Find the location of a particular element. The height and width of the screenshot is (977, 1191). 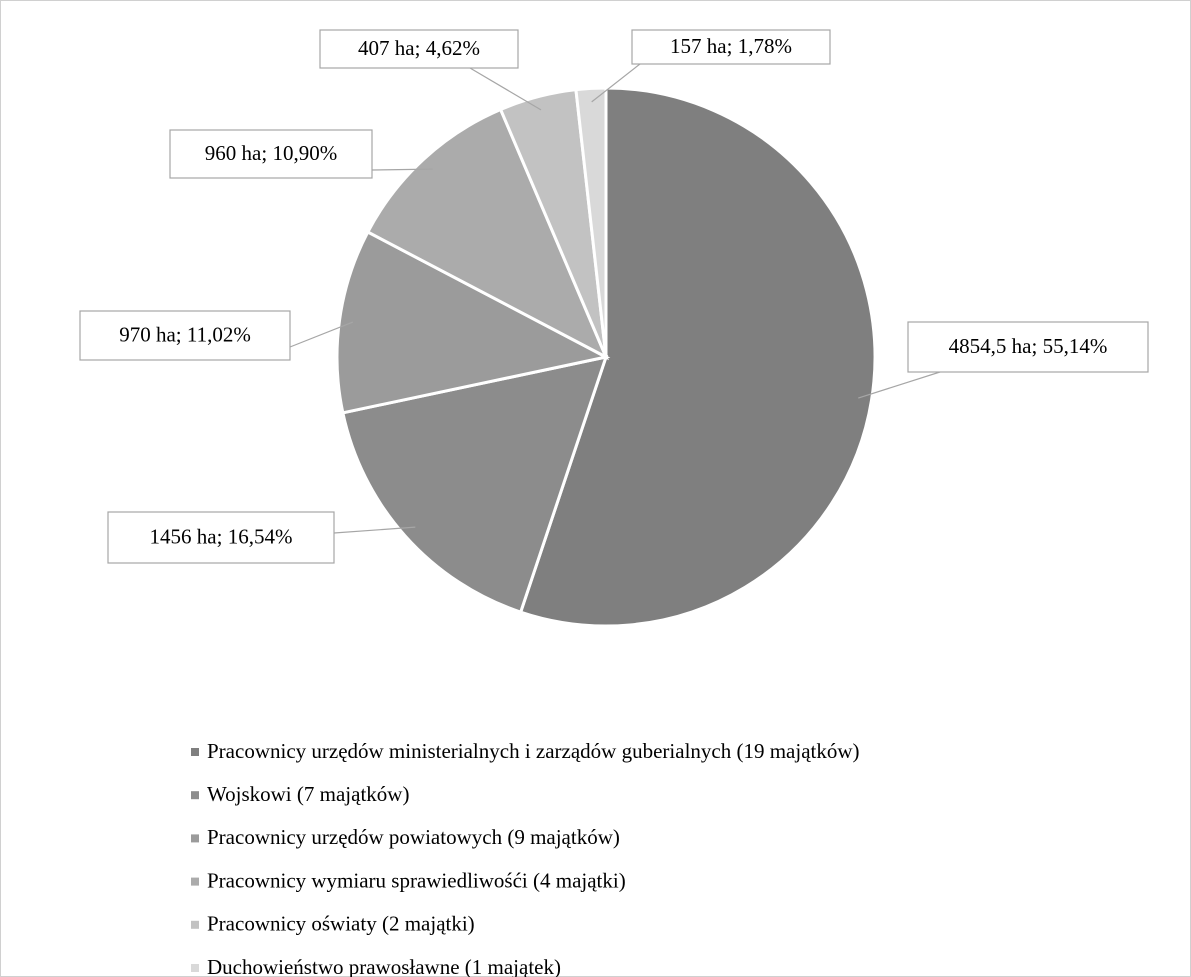

data-label: 4854,5 ha; 55,14% is located at coordinates (1028, 346).